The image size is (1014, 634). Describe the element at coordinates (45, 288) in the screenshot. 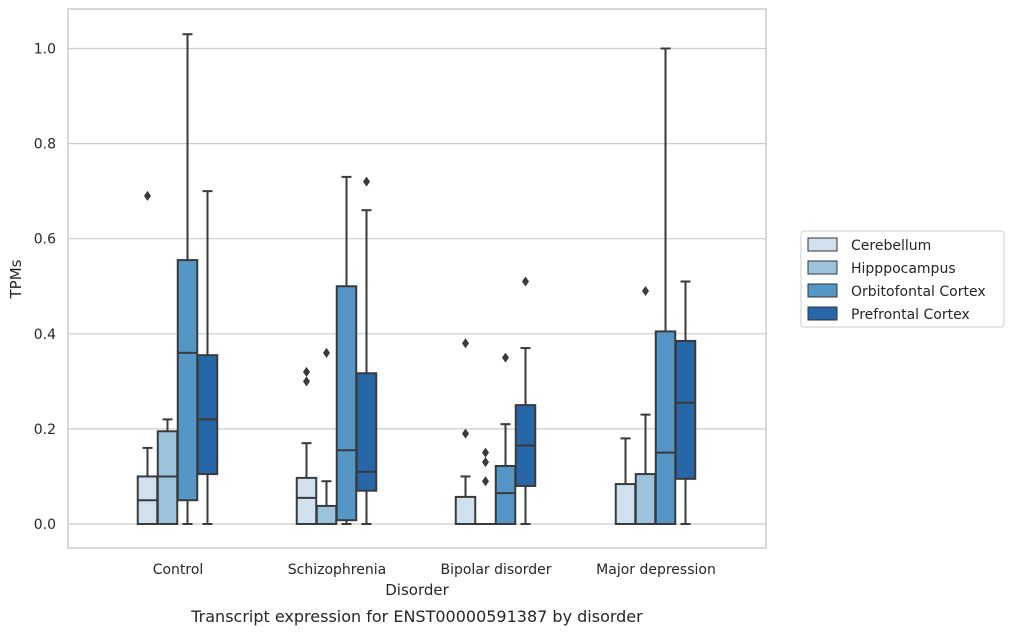

I see `y-axis-ticks: 0.0 0.2 0.4 0.6 0.8 1.0` at that location.